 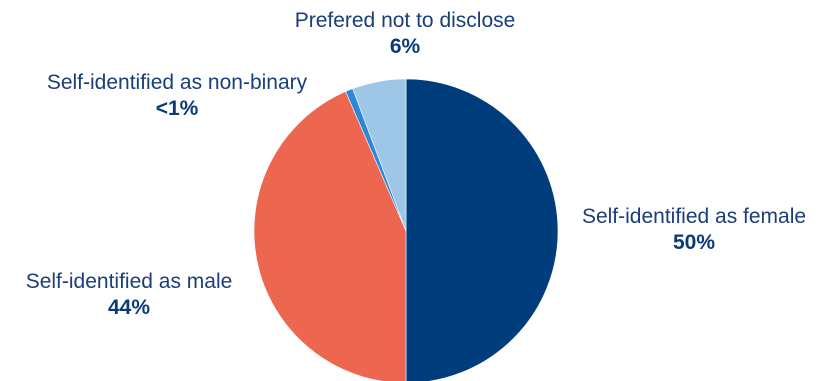 I want to click on slice-female, so click(x=482, y=229).